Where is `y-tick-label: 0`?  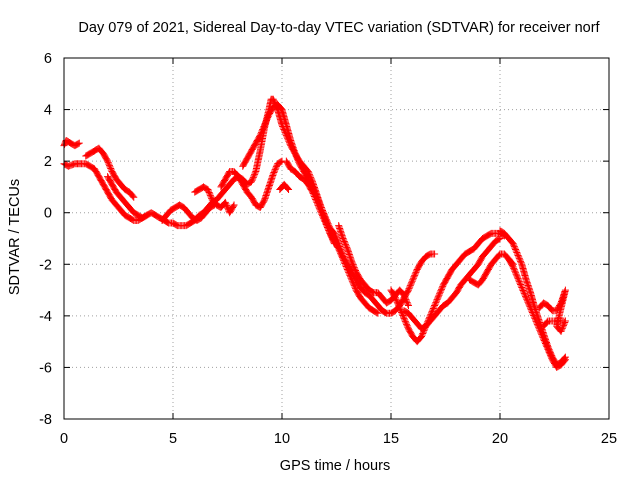
y-tick-label: 0 is located at coordinates (48, 214).